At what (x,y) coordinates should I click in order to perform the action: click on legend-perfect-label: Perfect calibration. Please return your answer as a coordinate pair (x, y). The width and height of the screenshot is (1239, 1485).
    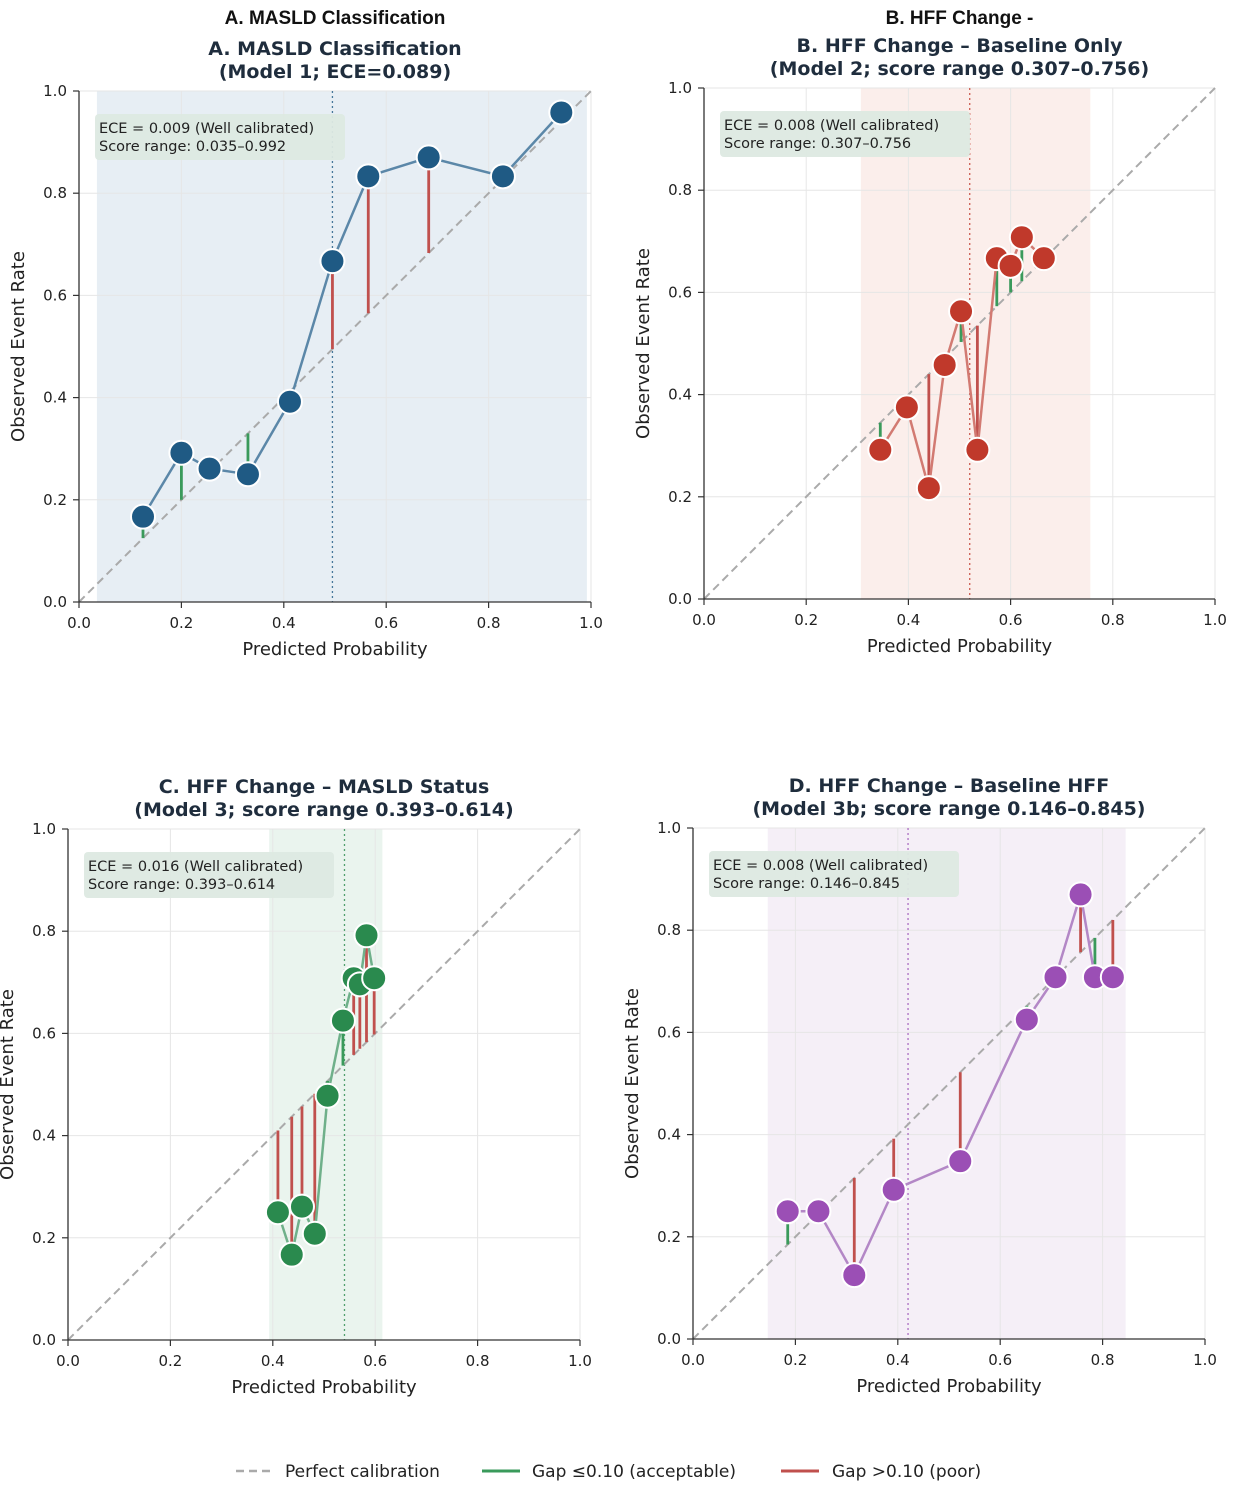
    Looking at the image, I should click on (362, 1472).